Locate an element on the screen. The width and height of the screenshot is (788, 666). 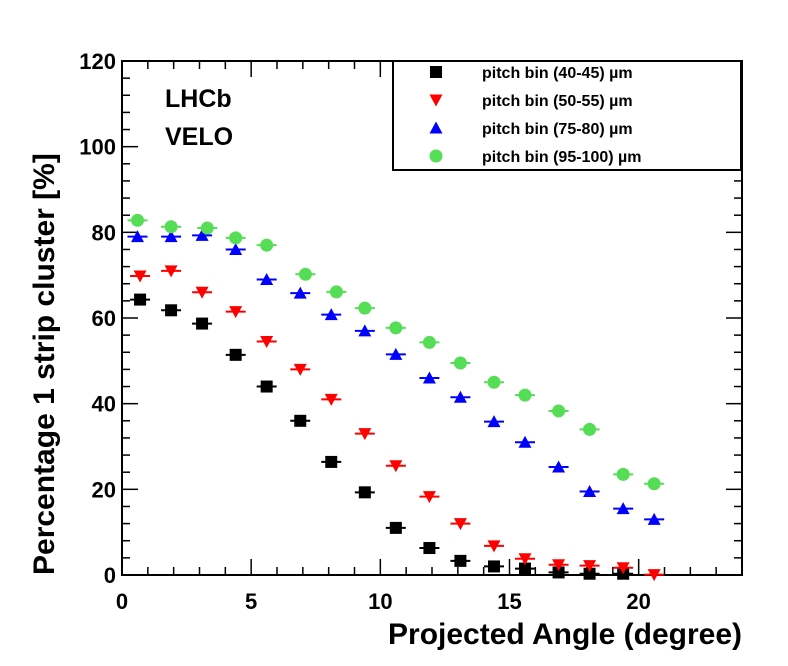
legend-label-50-55: pitch bin (50-55) µm is located at coordinates (557, 101).